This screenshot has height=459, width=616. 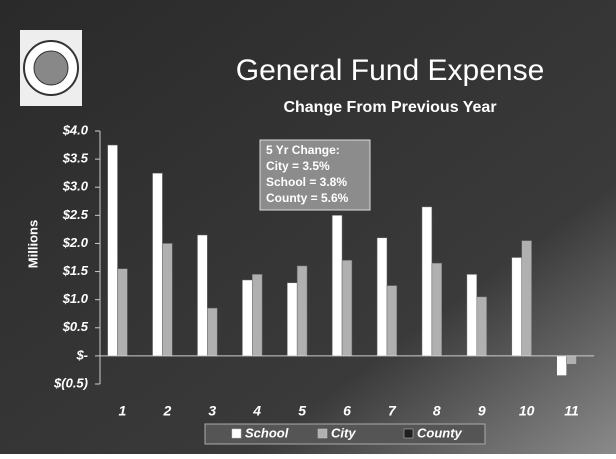 I want to click on annotation-line: School = 3.8%, so click(x=306, y=182).